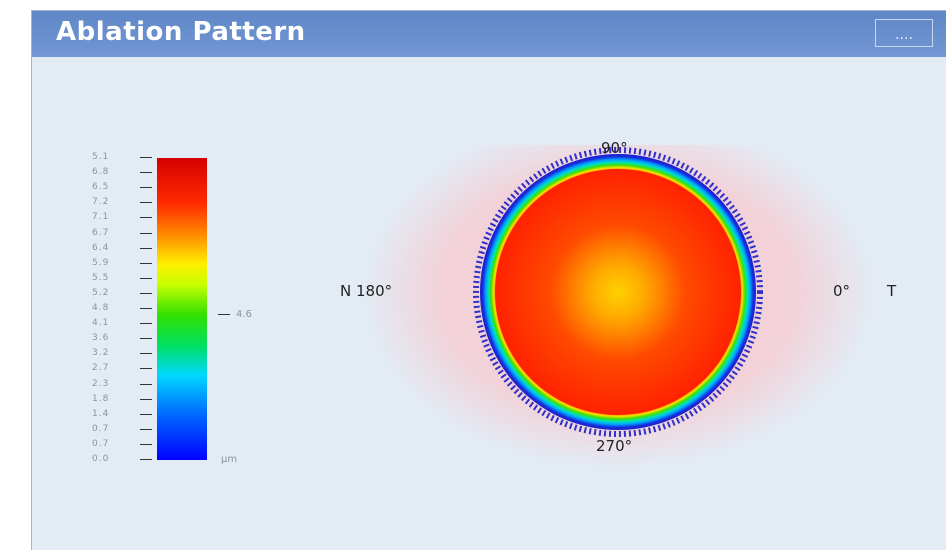 The image size is (946, 550). I want to click on colorbar-tick: 5.2, so click(124, 293).